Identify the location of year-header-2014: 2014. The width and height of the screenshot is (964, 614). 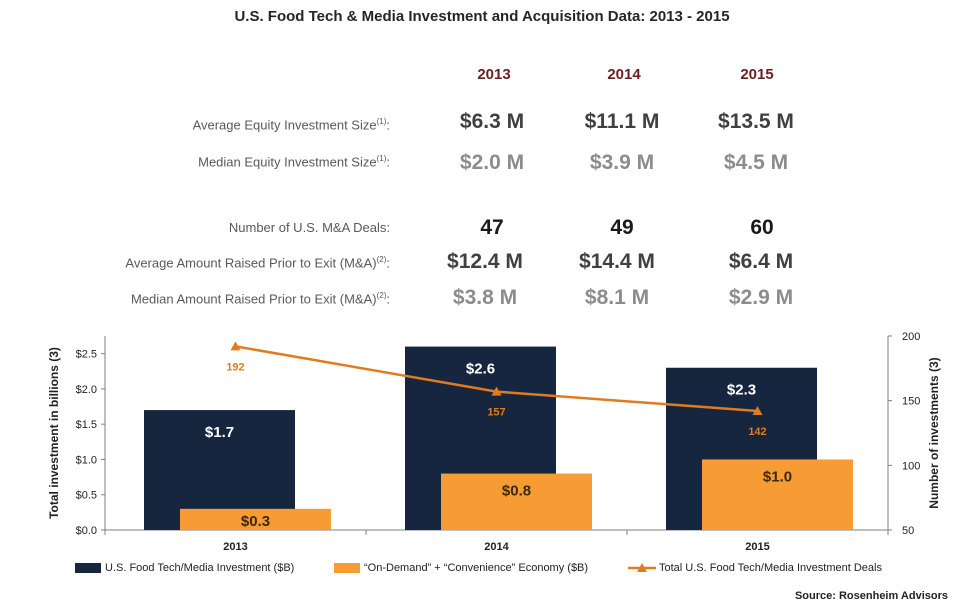
(624, 74).